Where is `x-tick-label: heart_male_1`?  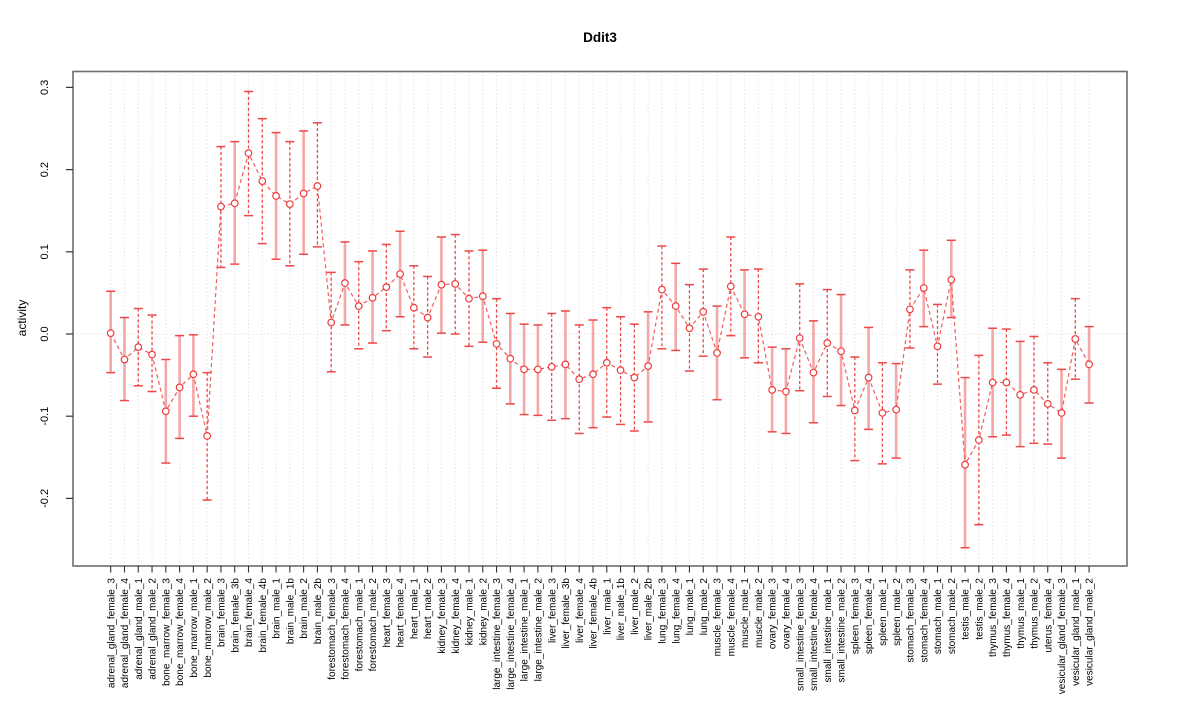
x-tick-label: heart_male_1 is located at coordinates (414, 609).